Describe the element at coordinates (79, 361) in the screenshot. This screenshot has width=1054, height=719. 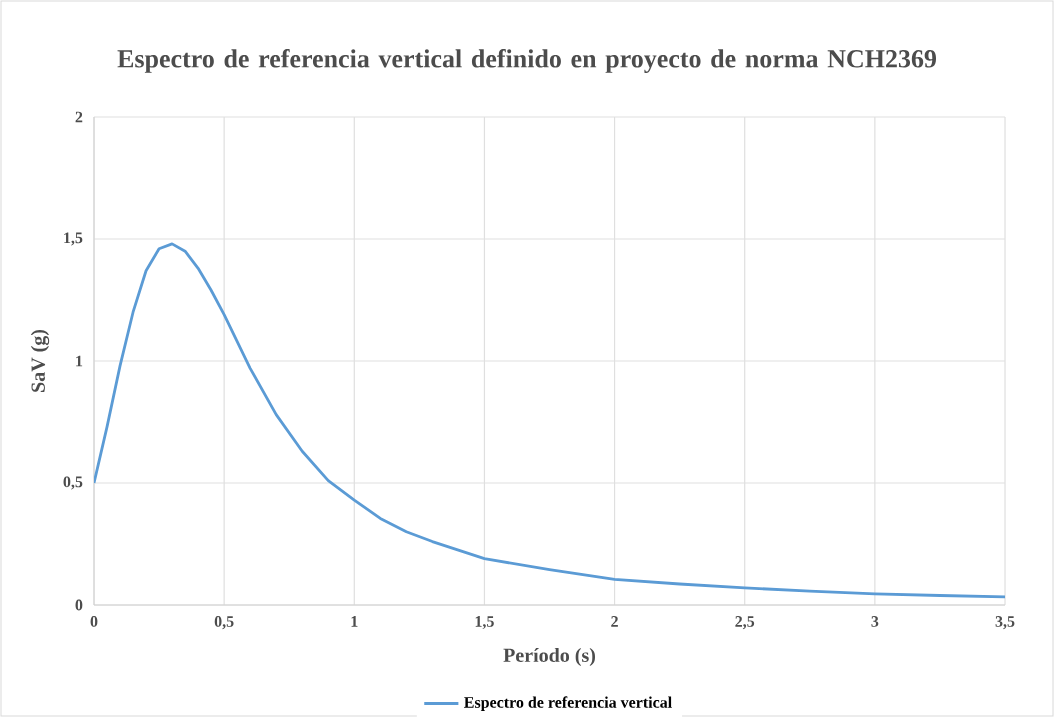
I see `y-tick-label: 1` at that location.